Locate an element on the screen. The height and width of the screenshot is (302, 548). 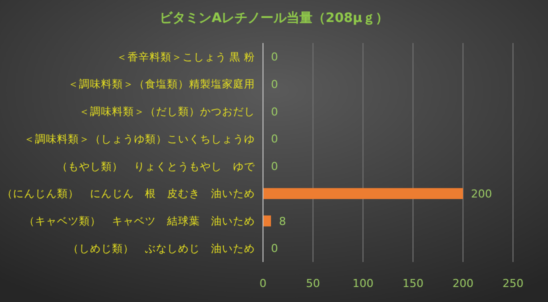
y-tick-label: （しめじ類） ぶなしめじ 油いため is located at coordinates (161, 248).